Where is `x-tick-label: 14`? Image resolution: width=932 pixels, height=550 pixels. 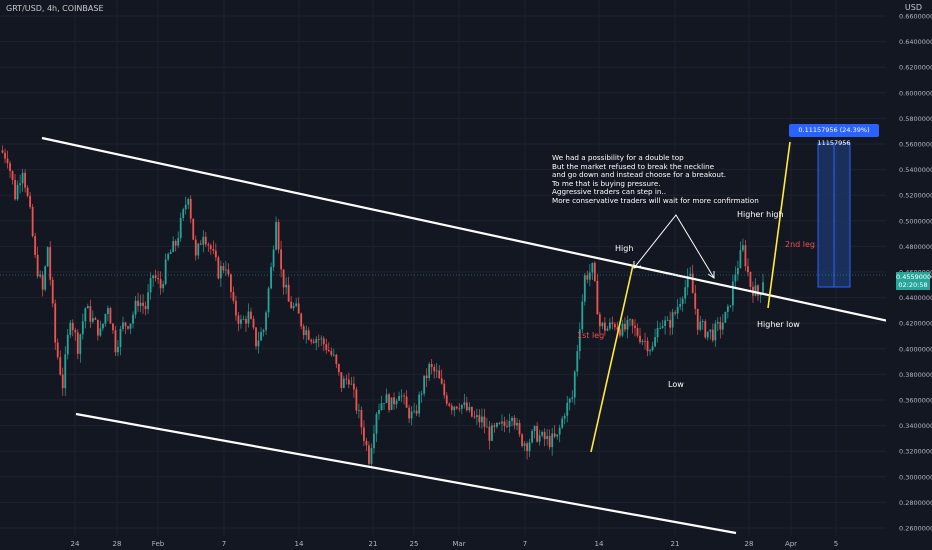
x-tick-label: 14 is located at coordinates (299, 544).